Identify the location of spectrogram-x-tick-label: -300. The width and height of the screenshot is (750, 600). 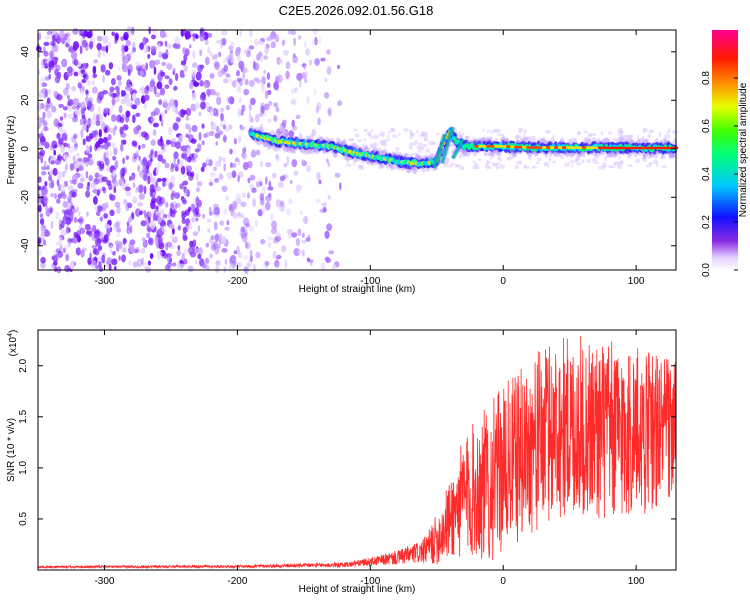
(104, 281).